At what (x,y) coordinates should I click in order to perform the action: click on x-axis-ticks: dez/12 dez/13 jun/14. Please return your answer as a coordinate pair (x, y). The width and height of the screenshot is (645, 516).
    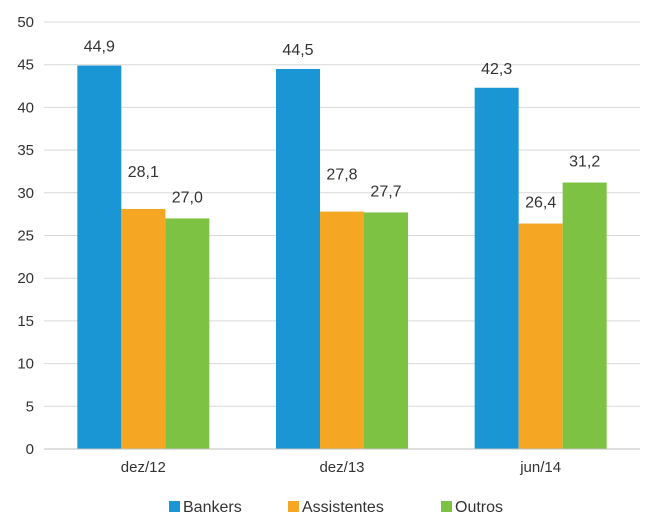
    Looking at the image, I should click on (341, 467).